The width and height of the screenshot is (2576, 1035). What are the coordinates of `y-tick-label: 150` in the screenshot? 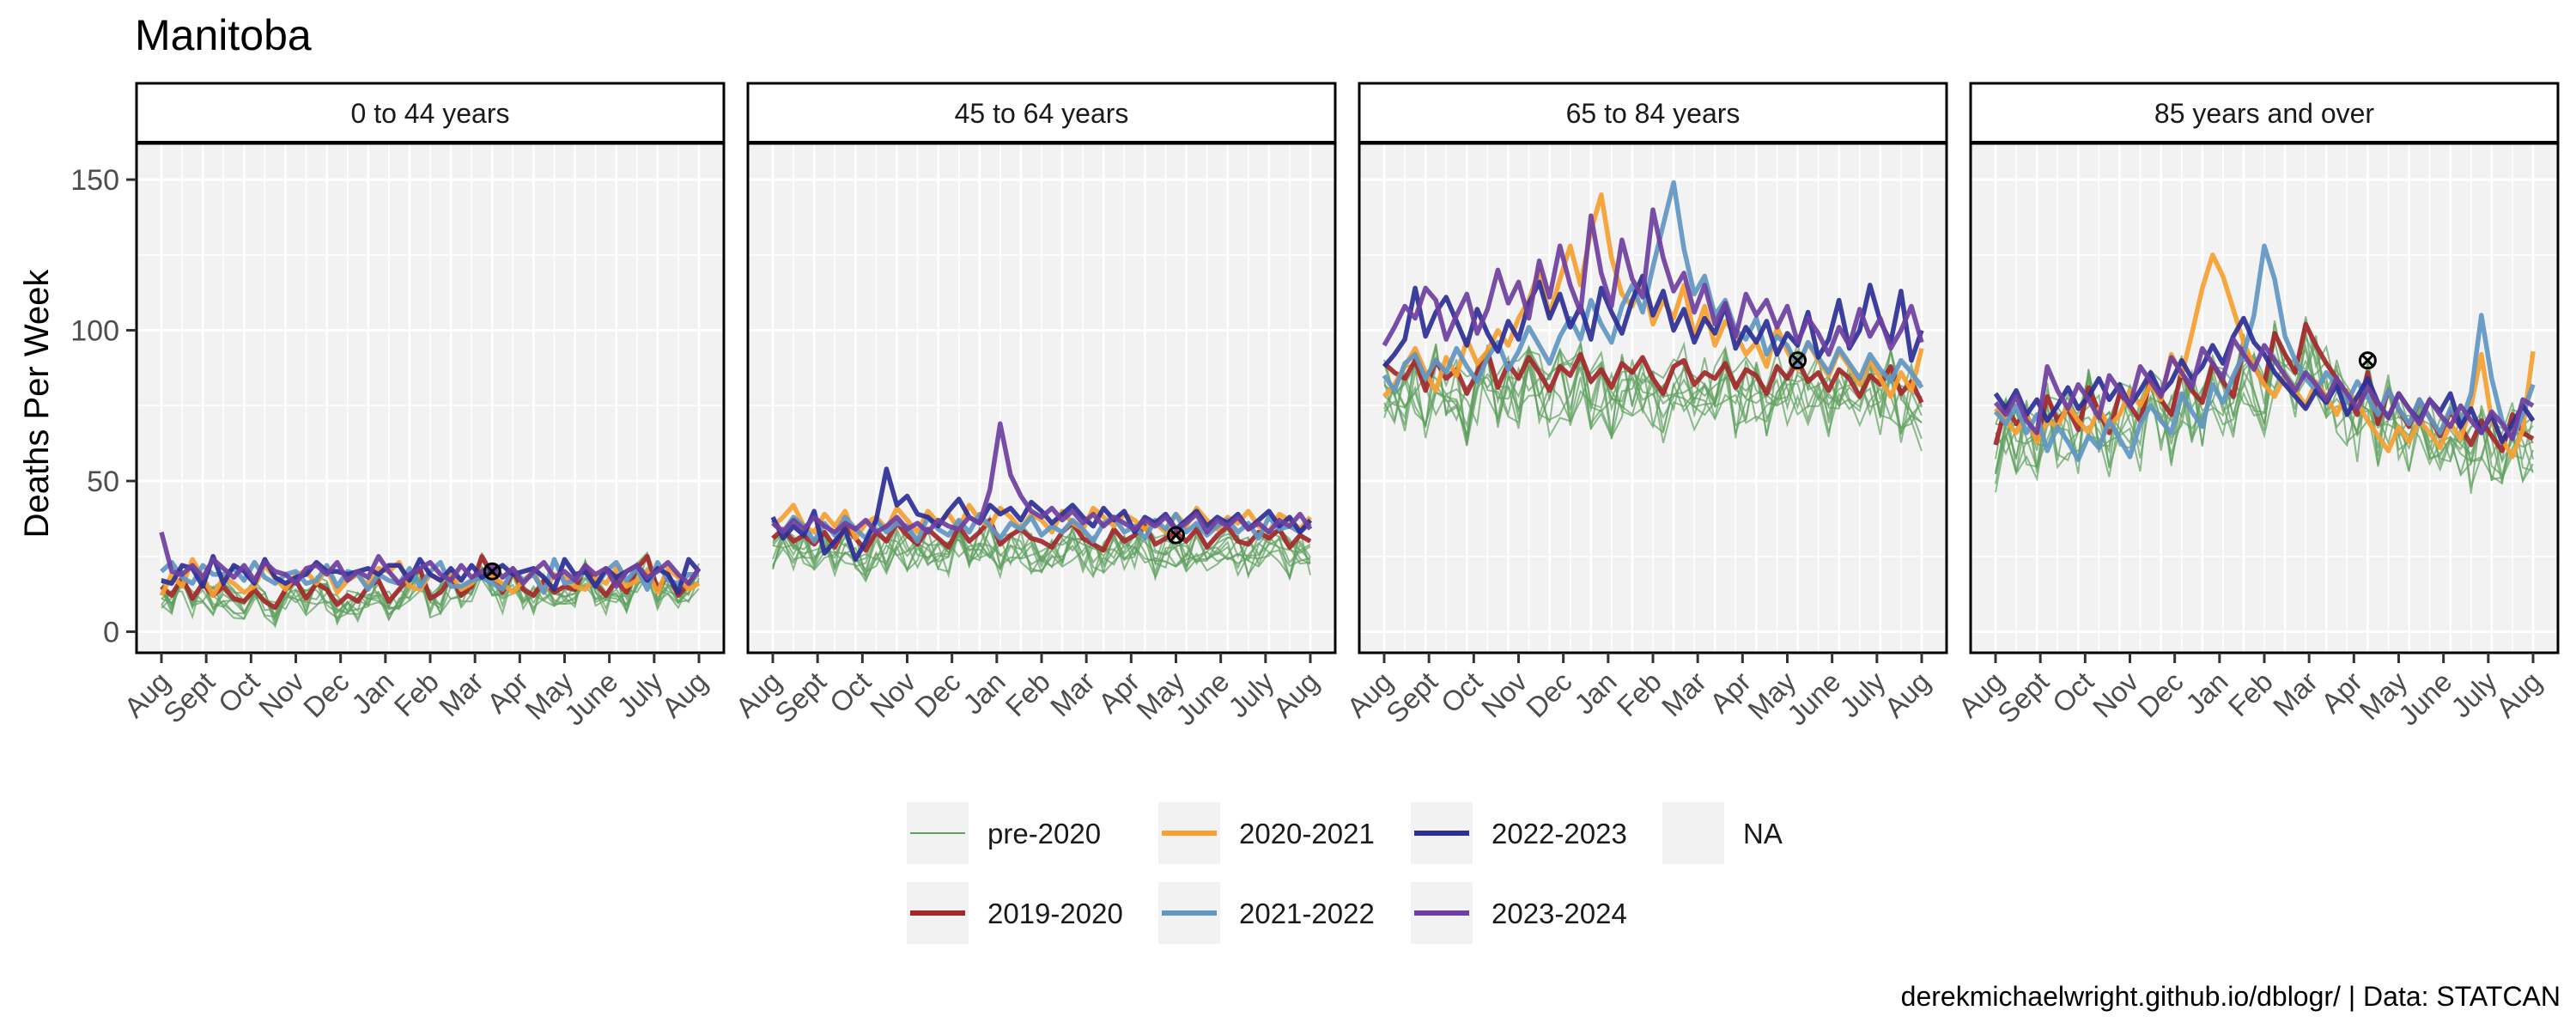 It's located at (94, 180).